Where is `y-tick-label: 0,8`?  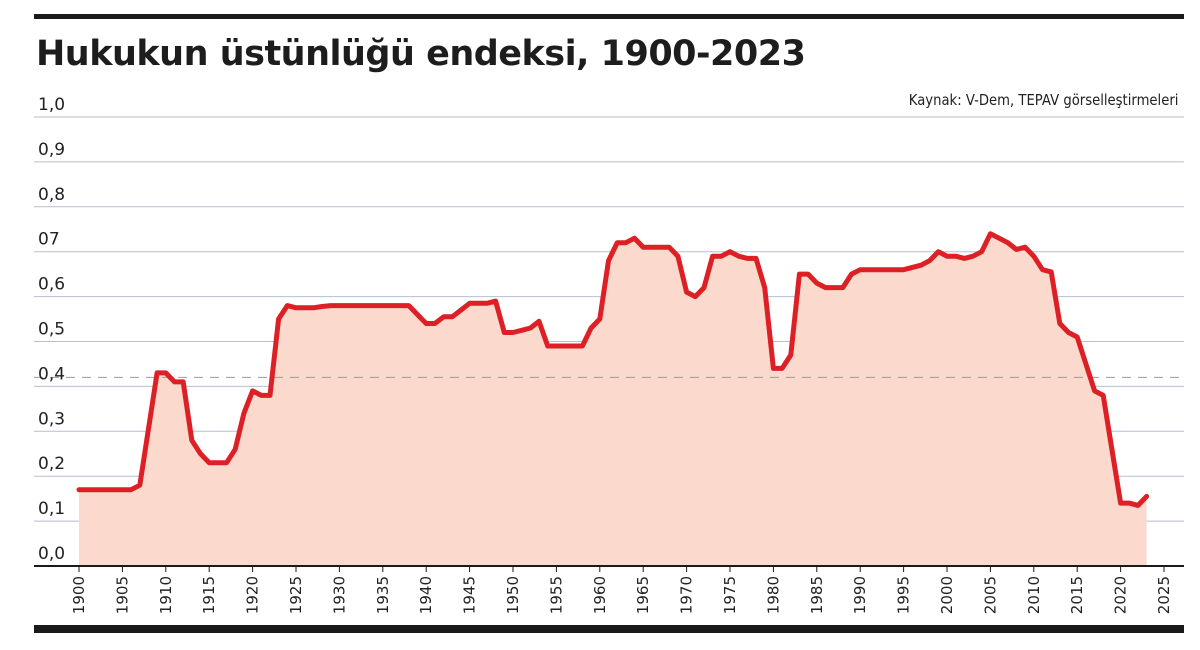
y-tick-label: 0,8 is located at coordinates (51, 195).